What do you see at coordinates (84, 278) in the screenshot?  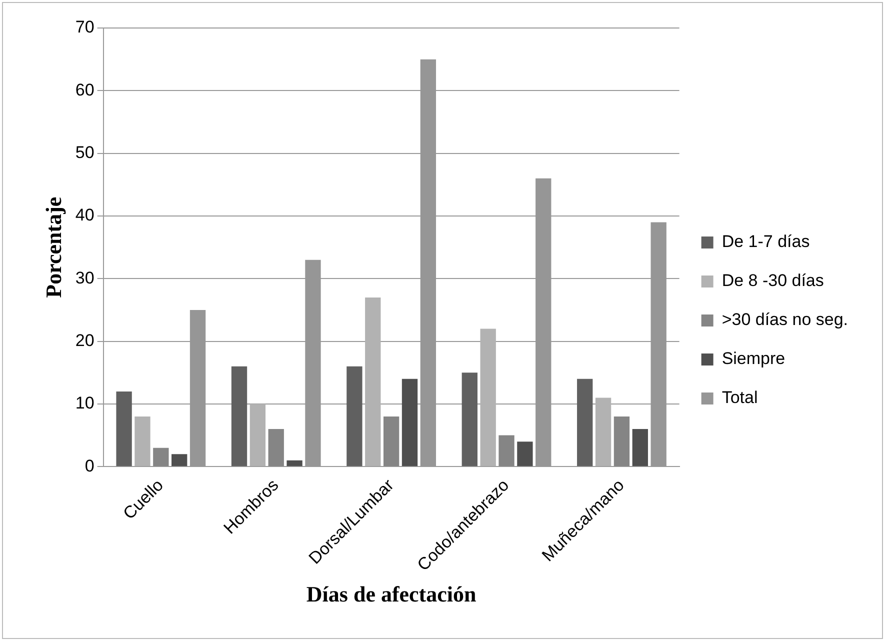 I see `y-tick-label: 30` at bounding box center [84, 278].